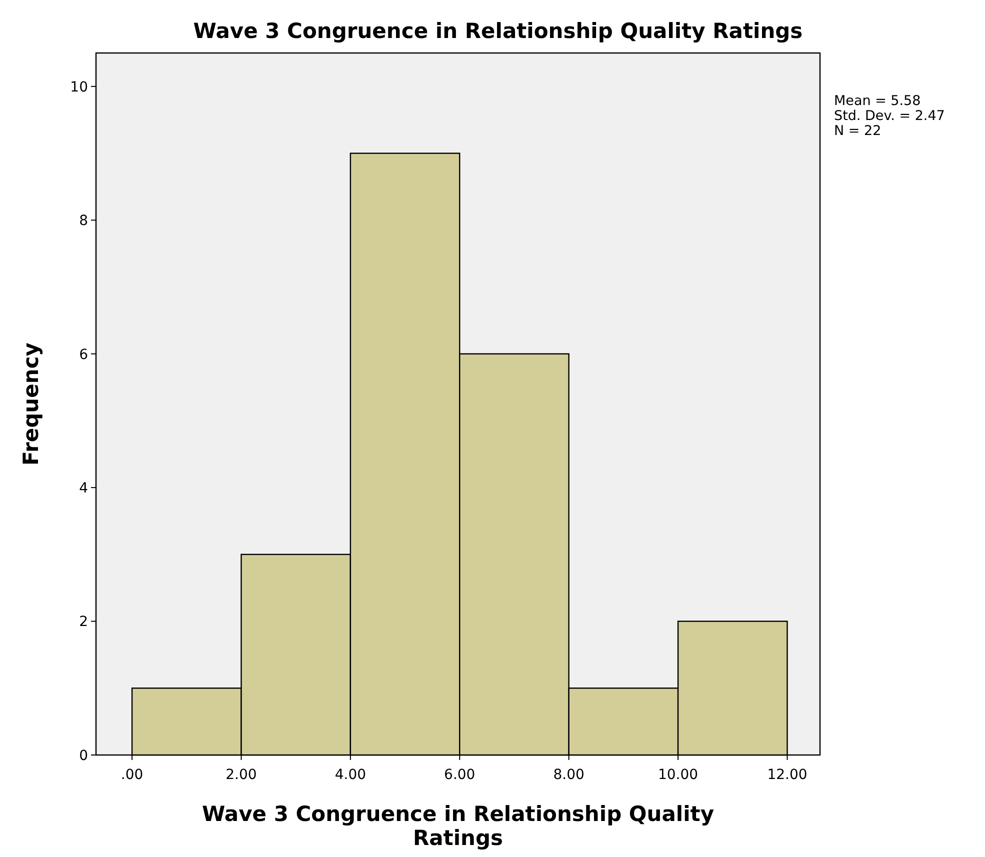 The width and height of the screenshot is (985, 857). What do you see at coordinates (889, 116) in the screenshot?
I see `text: Std. Dev. = 2.47` at bounding box center [889, 116].